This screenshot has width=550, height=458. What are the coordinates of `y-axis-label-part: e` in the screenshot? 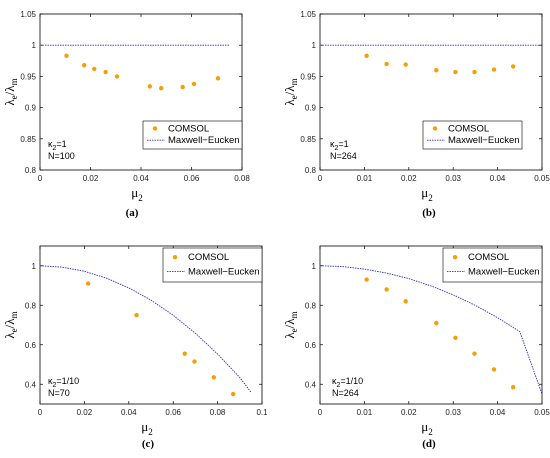 It's located at (14, 330).